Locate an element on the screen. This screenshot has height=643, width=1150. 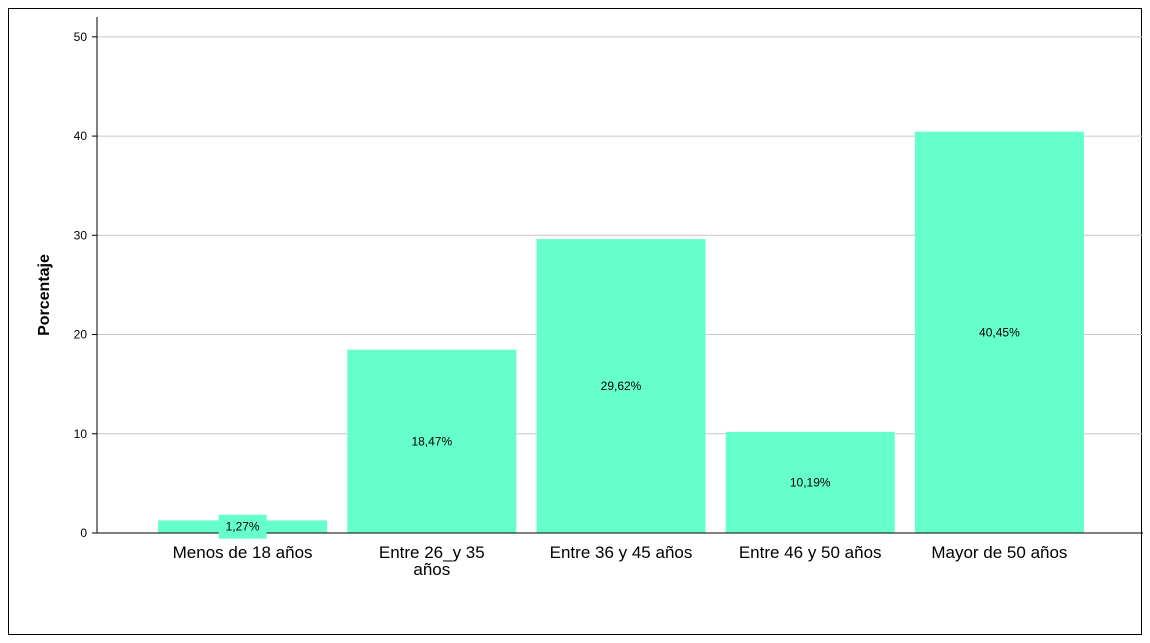
x-category-label: Entre 46 y 50 años is located at coordinates (810, 552).